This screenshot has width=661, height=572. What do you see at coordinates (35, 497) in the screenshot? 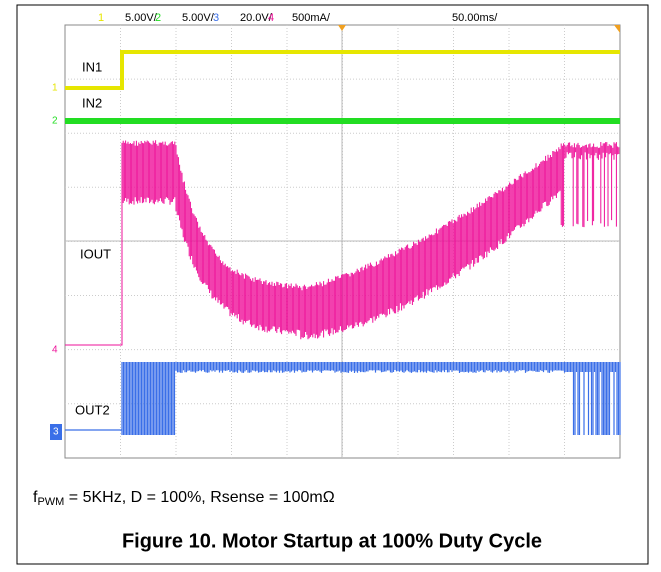
I see `caption-f: f` at bounding box center [35, 497].